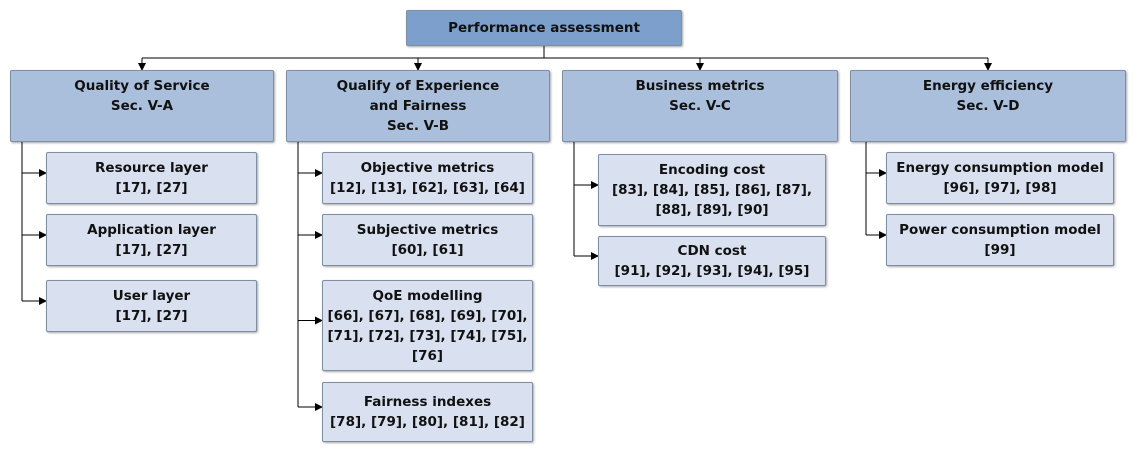 This screenshot has height=453, width=1137. Describe the element at coordinates (151, 230) in the screenshot. I see `leaf-title: Application layer` at that location.